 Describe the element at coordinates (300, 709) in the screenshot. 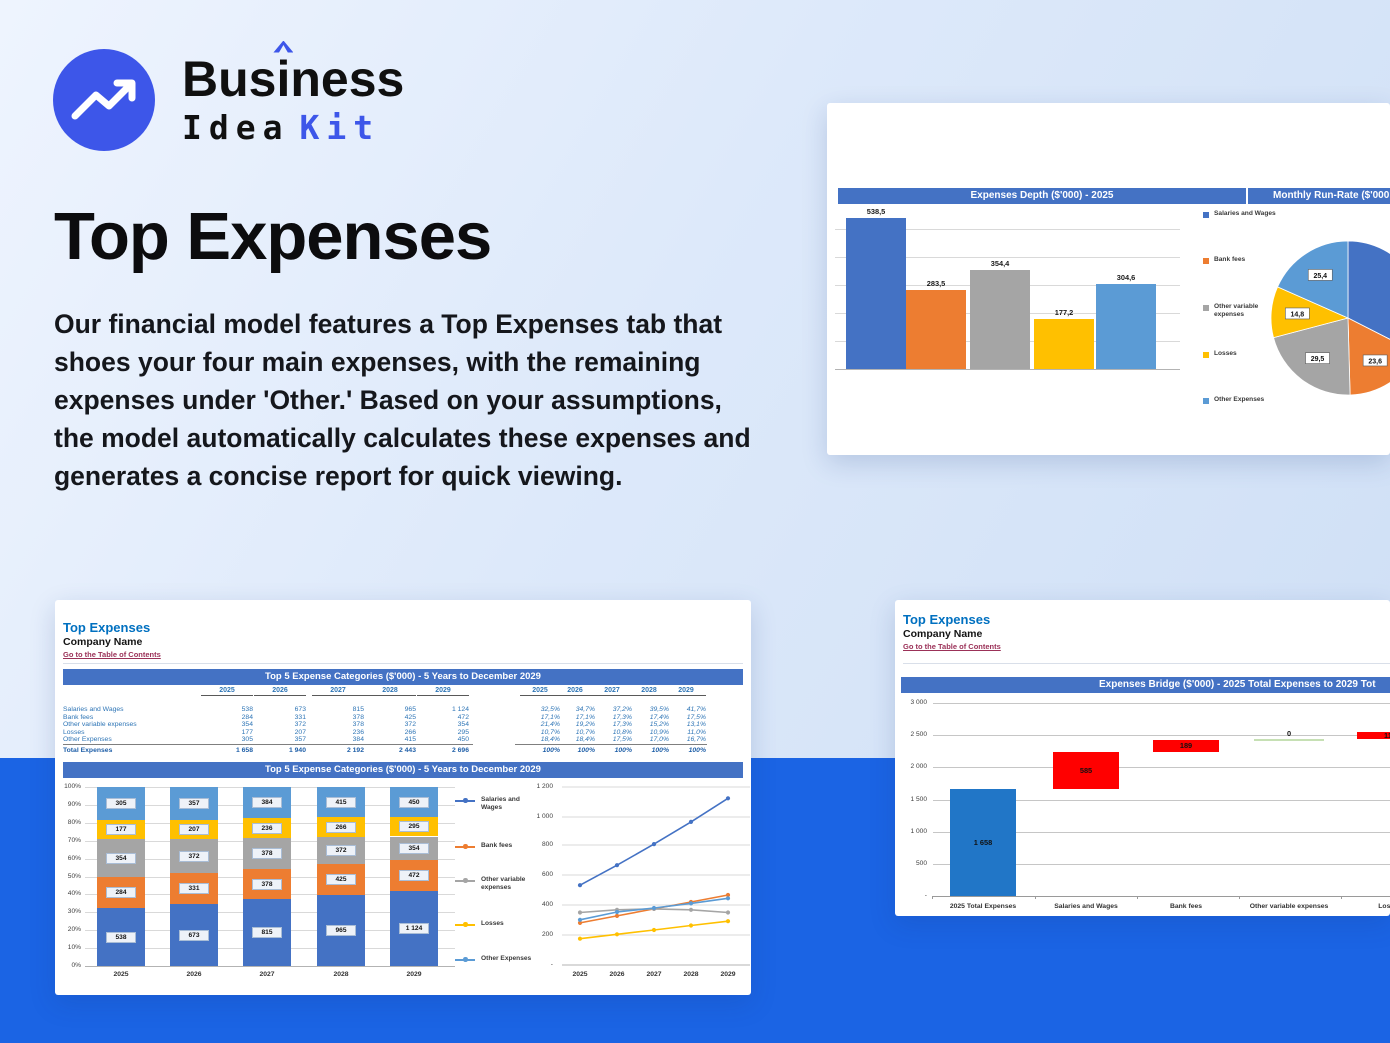

I see `table-cell-value: 673` at that location.